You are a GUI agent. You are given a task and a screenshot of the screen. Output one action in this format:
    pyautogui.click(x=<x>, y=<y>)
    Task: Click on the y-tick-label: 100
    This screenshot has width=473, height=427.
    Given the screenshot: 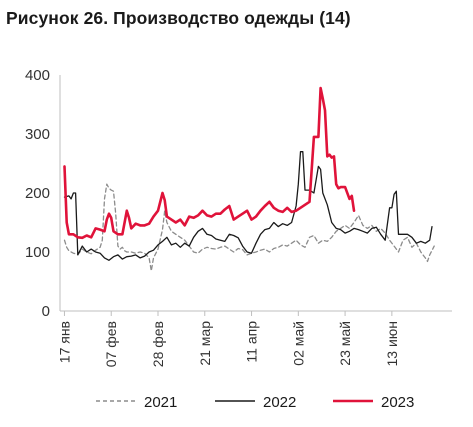 What is the action you would take?
    pyautogui.click(x=37, y=252)
    